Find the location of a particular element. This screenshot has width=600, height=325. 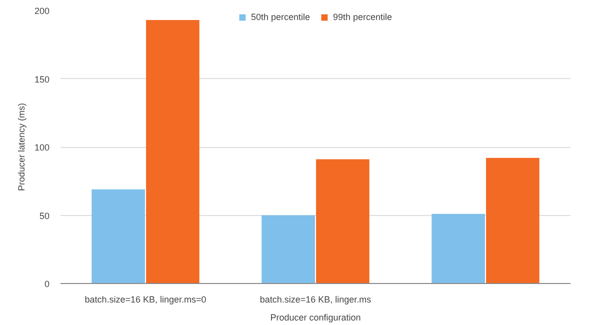

y-axis-title: Producer latency (ms) is located at coordinates (21, 147).